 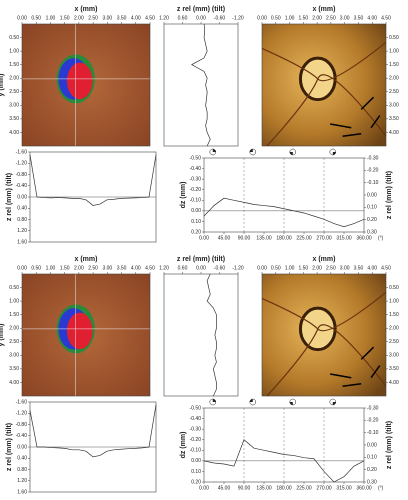 What do you see at coordinates (196, 440) in the screenshot?
I see `y-tick-label: -0.20` at bounding box center [196, 440].